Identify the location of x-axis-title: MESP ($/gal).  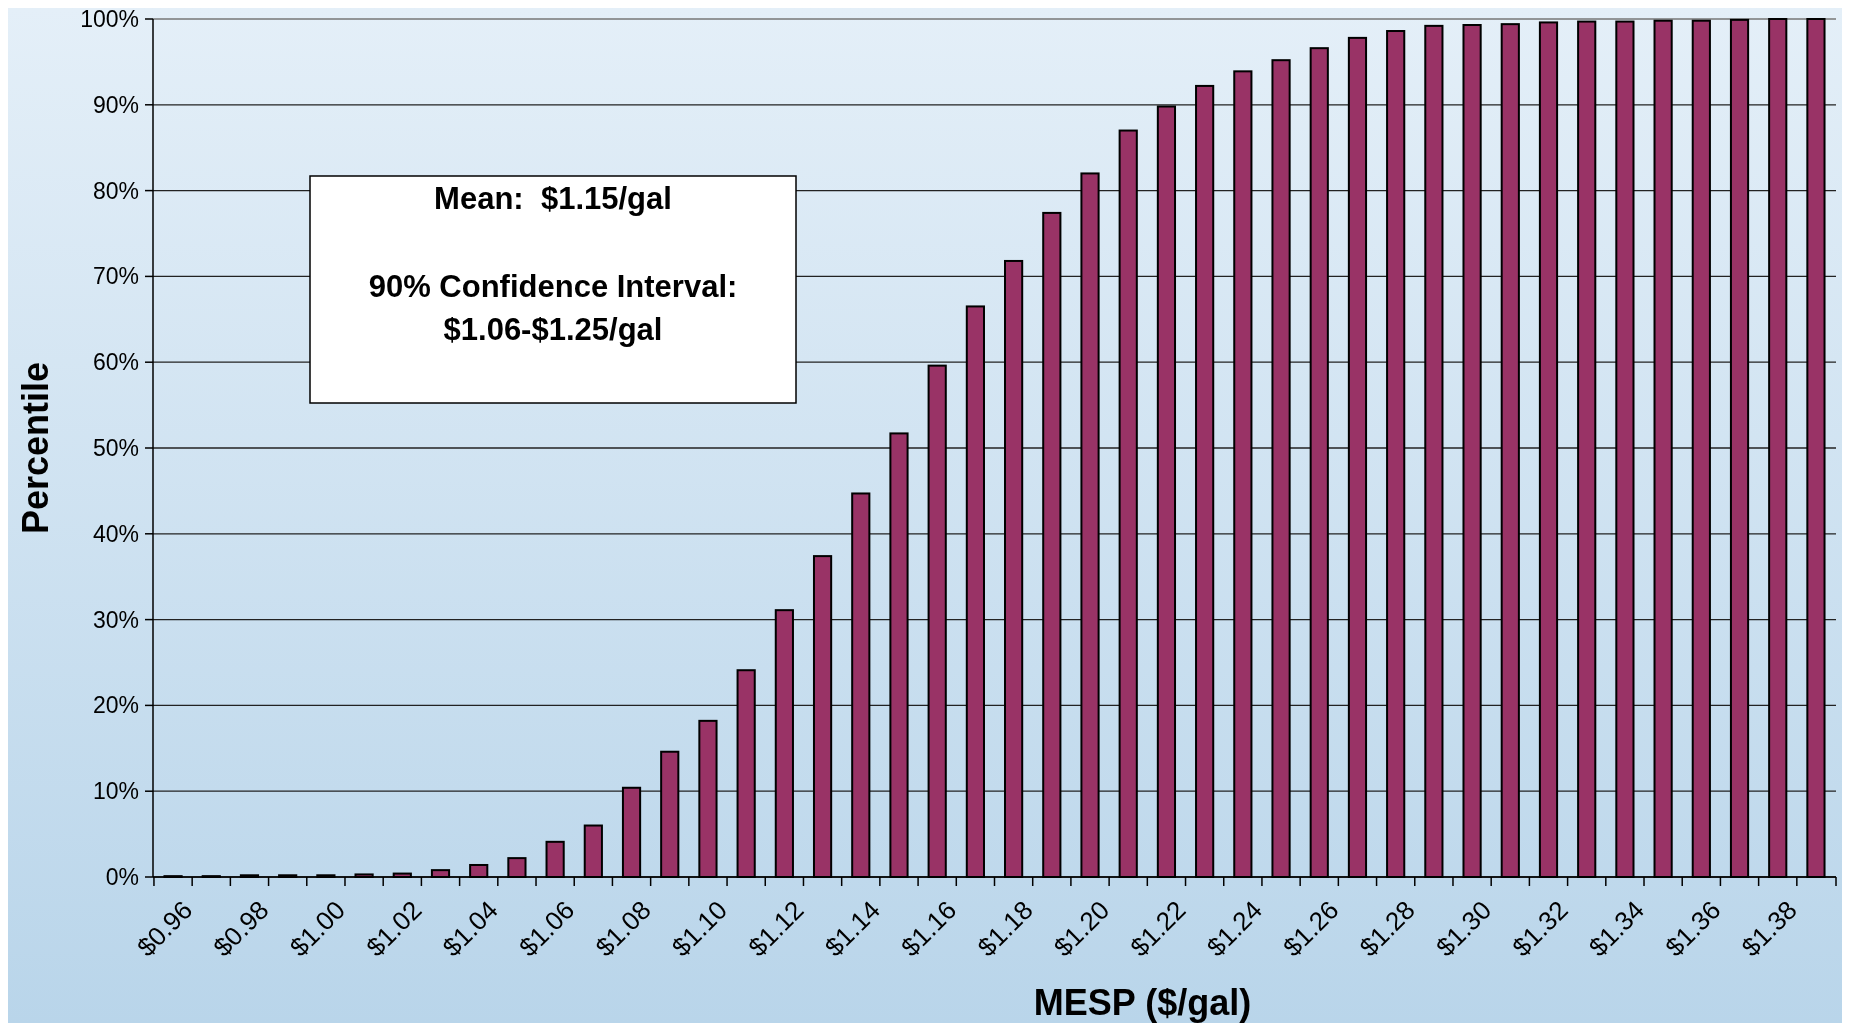
(1142, 1002).